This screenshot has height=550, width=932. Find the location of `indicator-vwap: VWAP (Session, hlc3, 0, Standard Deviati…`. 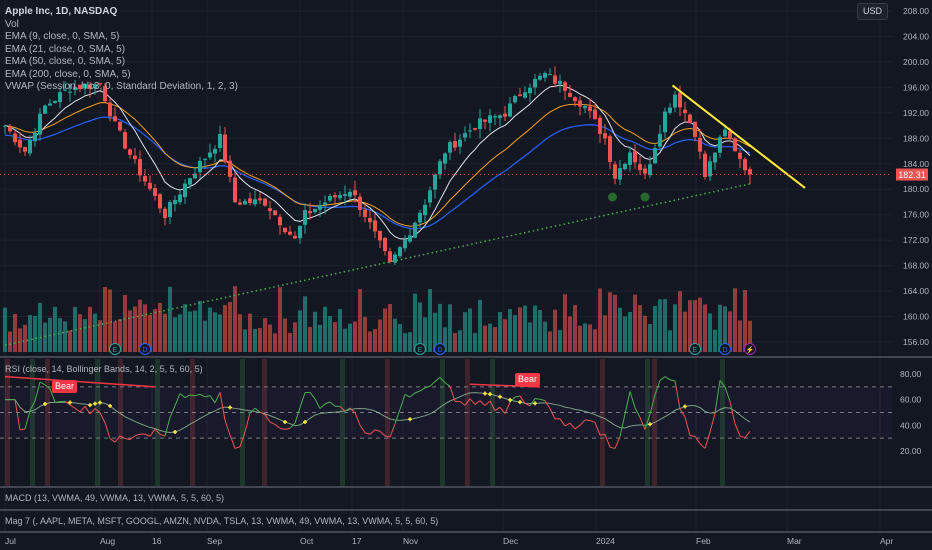

indicator-vwap: VWAP (Session, hlc3, 0, Standard Deviati… is located at coordinates (121, 86).